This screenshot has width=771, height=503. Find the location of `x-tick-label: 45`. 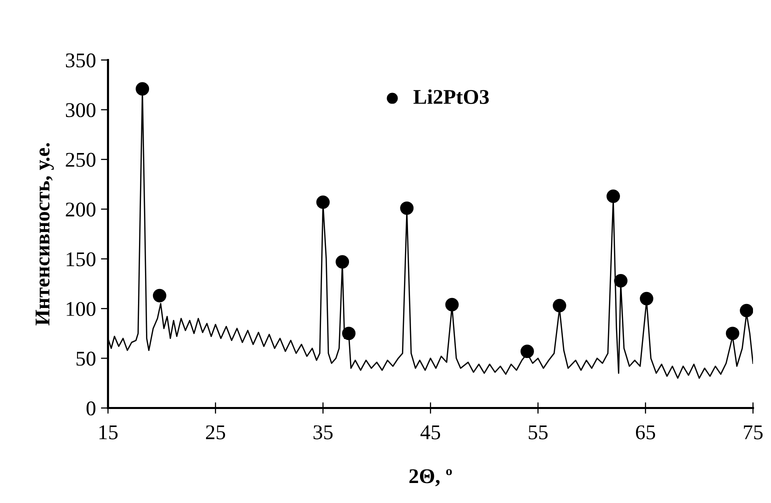

x-tick-label: 45 is located at coordinates (430, 432).